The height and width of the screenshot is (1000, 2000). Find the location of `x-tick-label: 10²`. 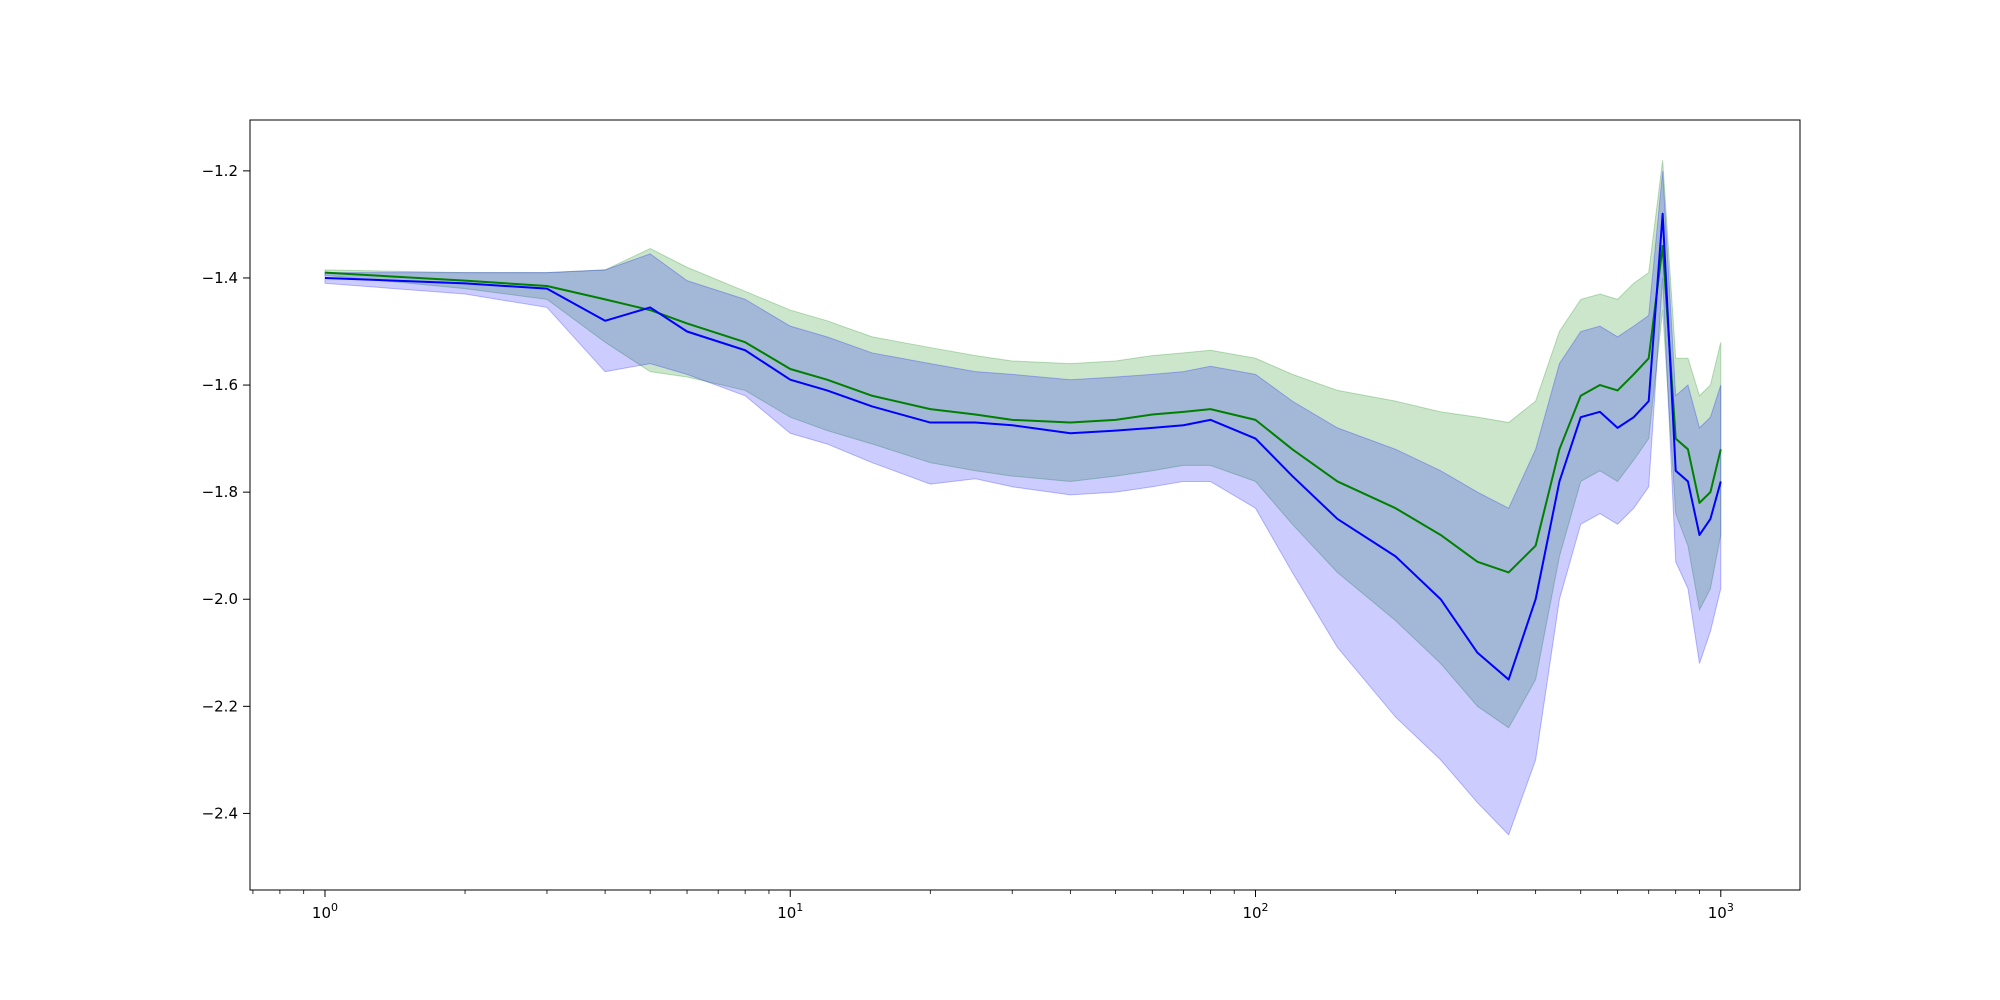

x-tick-label: 10² is located at coordinates (1255, 911).